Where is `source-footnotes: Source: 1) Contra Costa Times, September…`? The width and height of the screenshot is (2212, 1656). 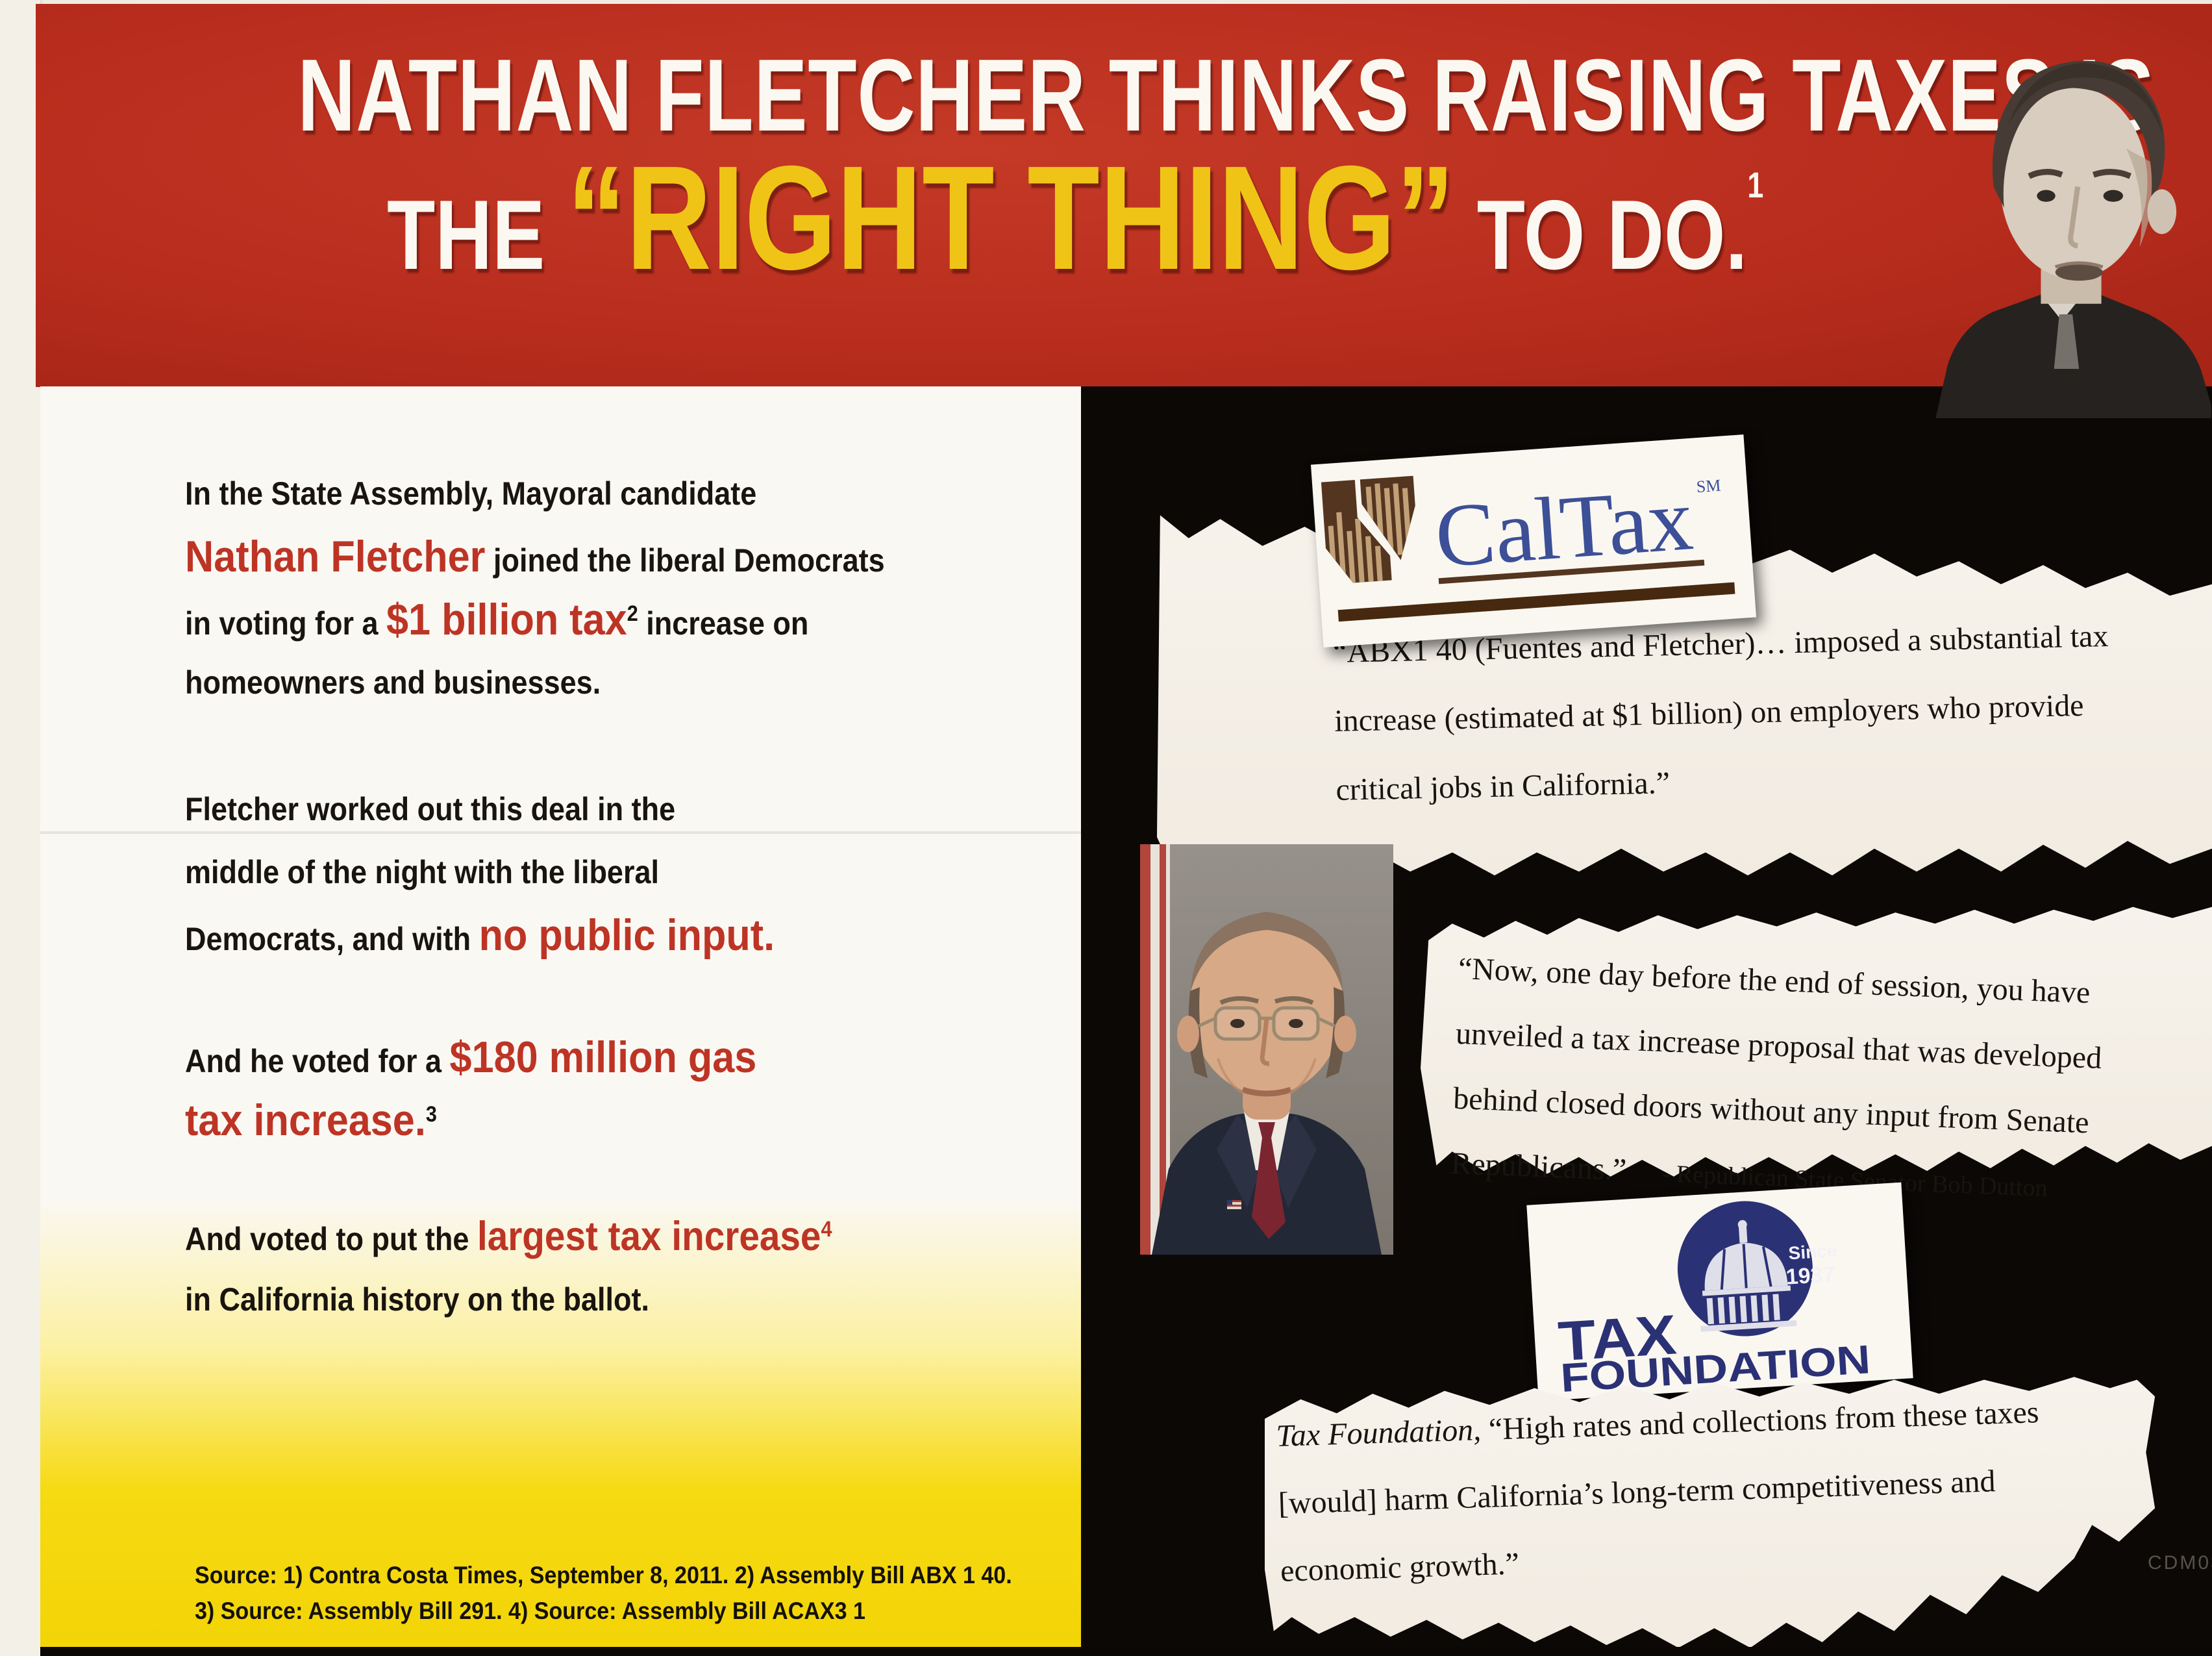 source-footnotes: Source: 1) Contra Costa Times, September… is located at coordinates (603, 1593).